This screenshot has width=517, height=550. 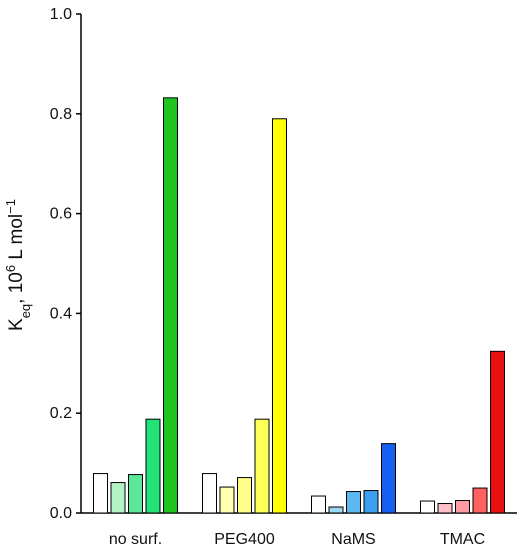 What do you see at coordinates (244, 539) in the screenshot?
I see `category-label: PEG400` at bounding box center [244, 539].